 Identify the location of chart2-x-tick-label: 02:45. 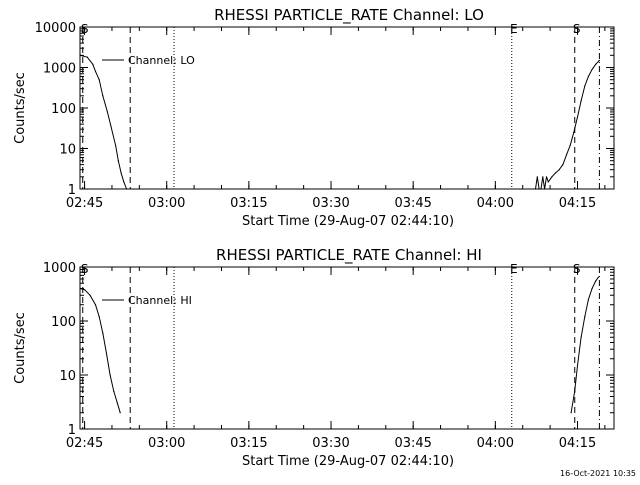
(84, 443).